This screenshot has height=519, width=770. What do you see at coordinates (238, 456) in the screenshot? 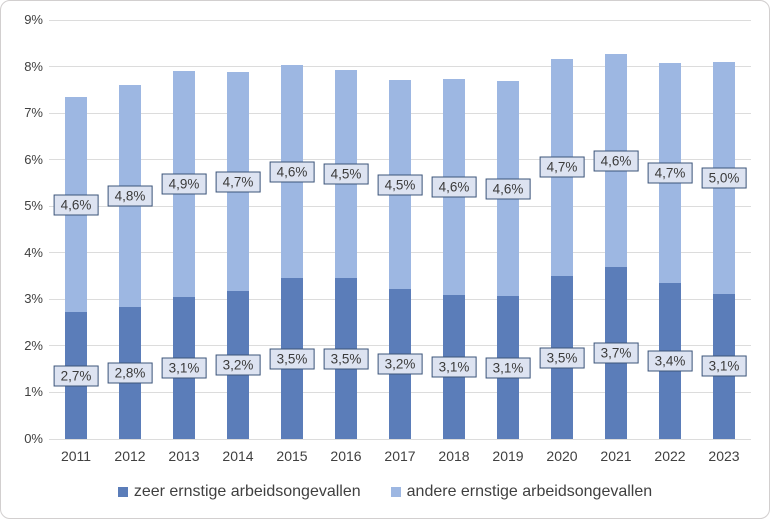
I see `x-tick-label: 2014` at bounding box center [238, 456].